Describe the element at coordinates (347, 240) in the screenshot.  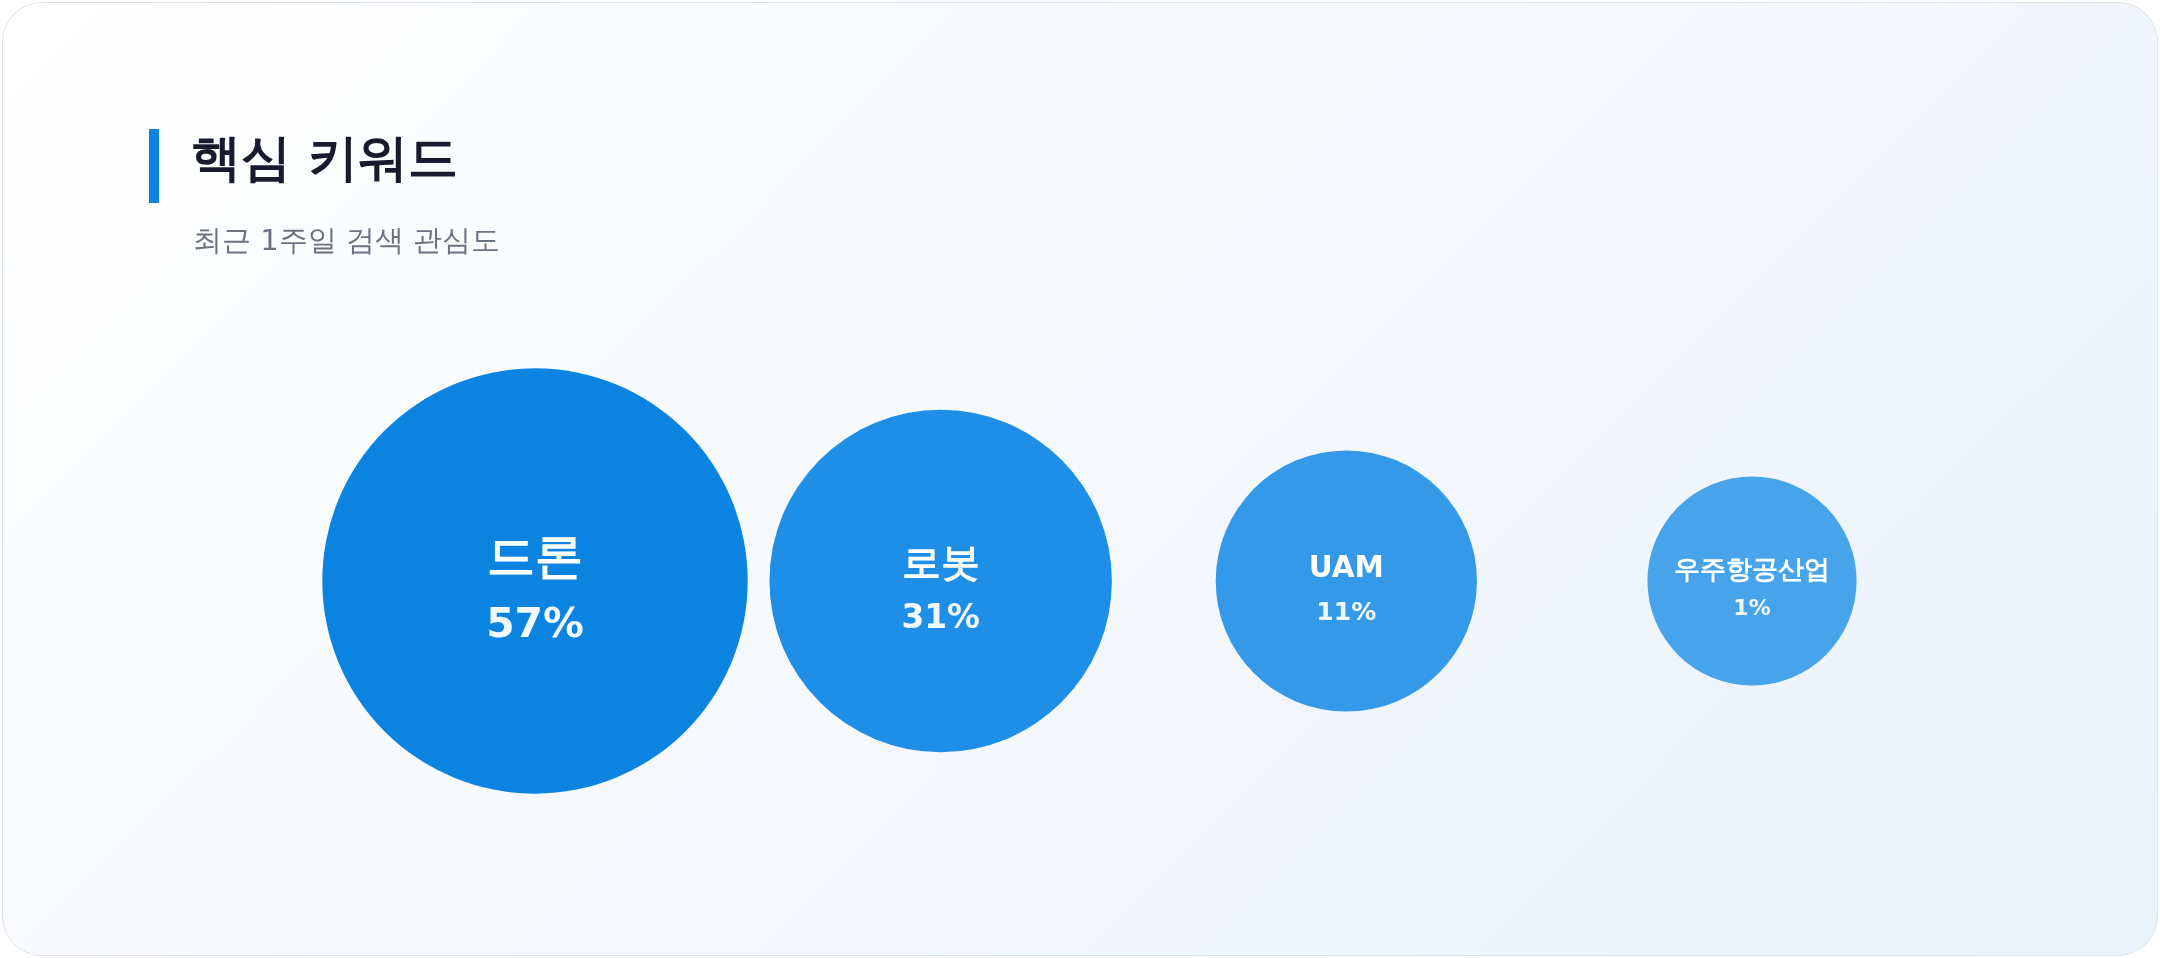
I see `text: 최근 1주일 검색 관심도` at that location.